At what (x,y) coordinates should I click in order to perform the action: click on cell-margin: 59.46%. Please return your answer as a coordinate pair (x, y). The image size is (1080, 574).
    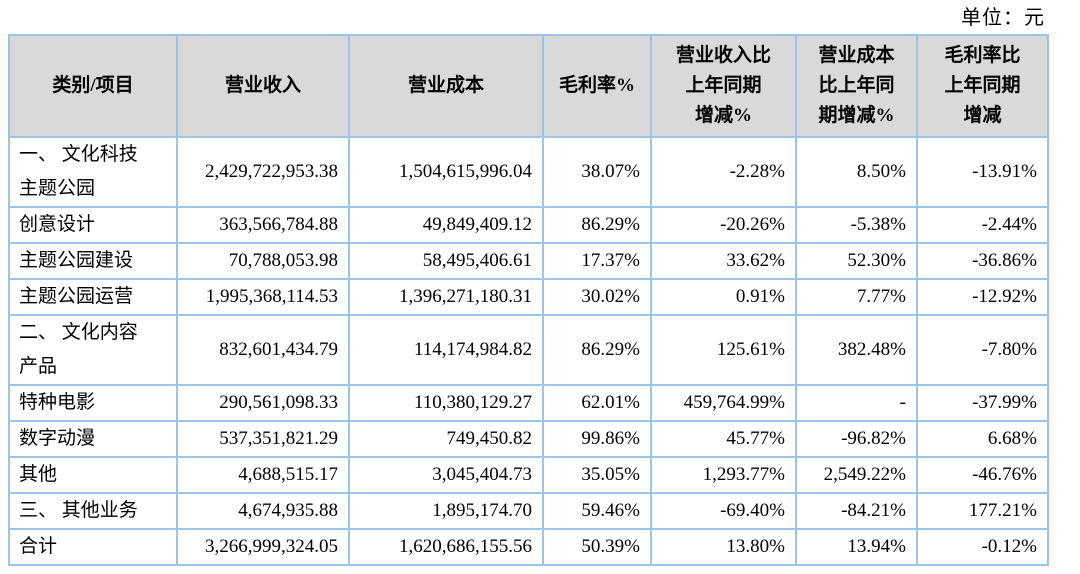
    Looking at the image, I should click on (597, 511).